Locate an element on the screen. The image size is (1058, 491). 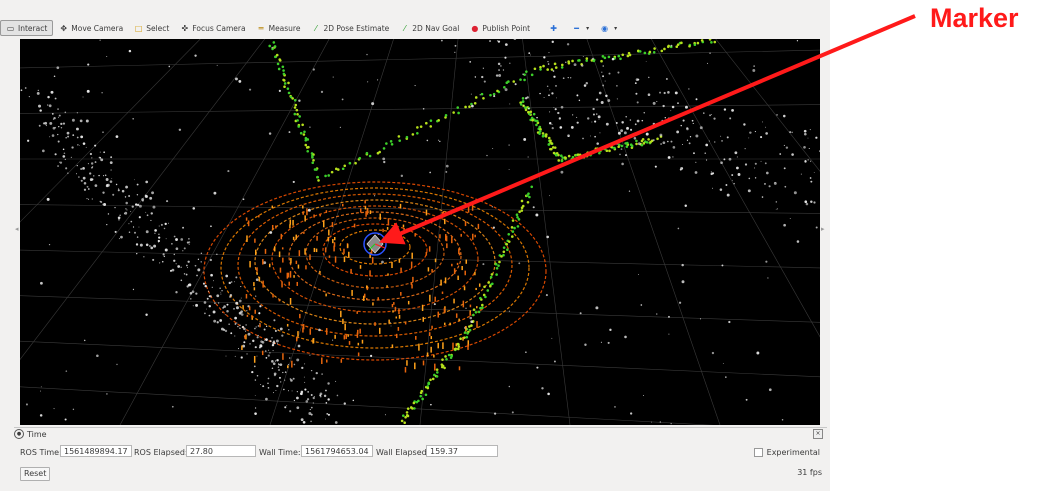
experimental-checkbox: Experimental is located at coordinates (786, 452).